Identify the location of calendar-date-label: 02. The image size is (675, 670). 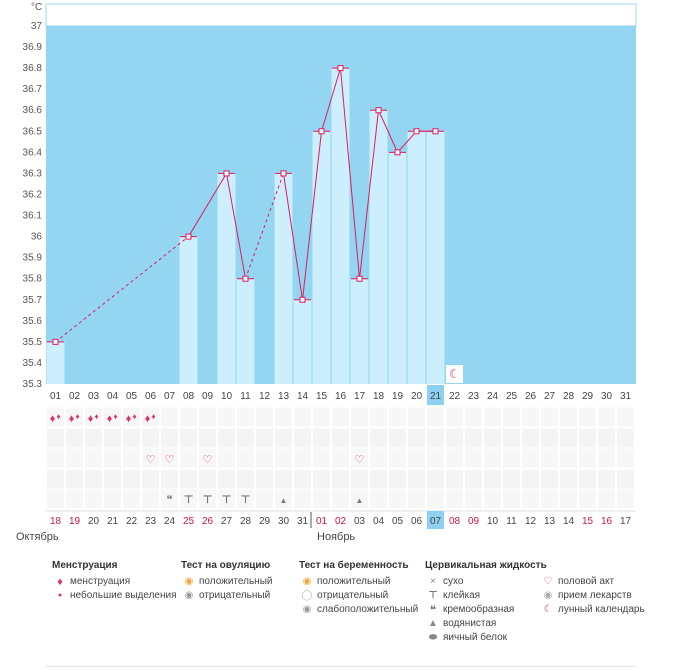
(341, 521).